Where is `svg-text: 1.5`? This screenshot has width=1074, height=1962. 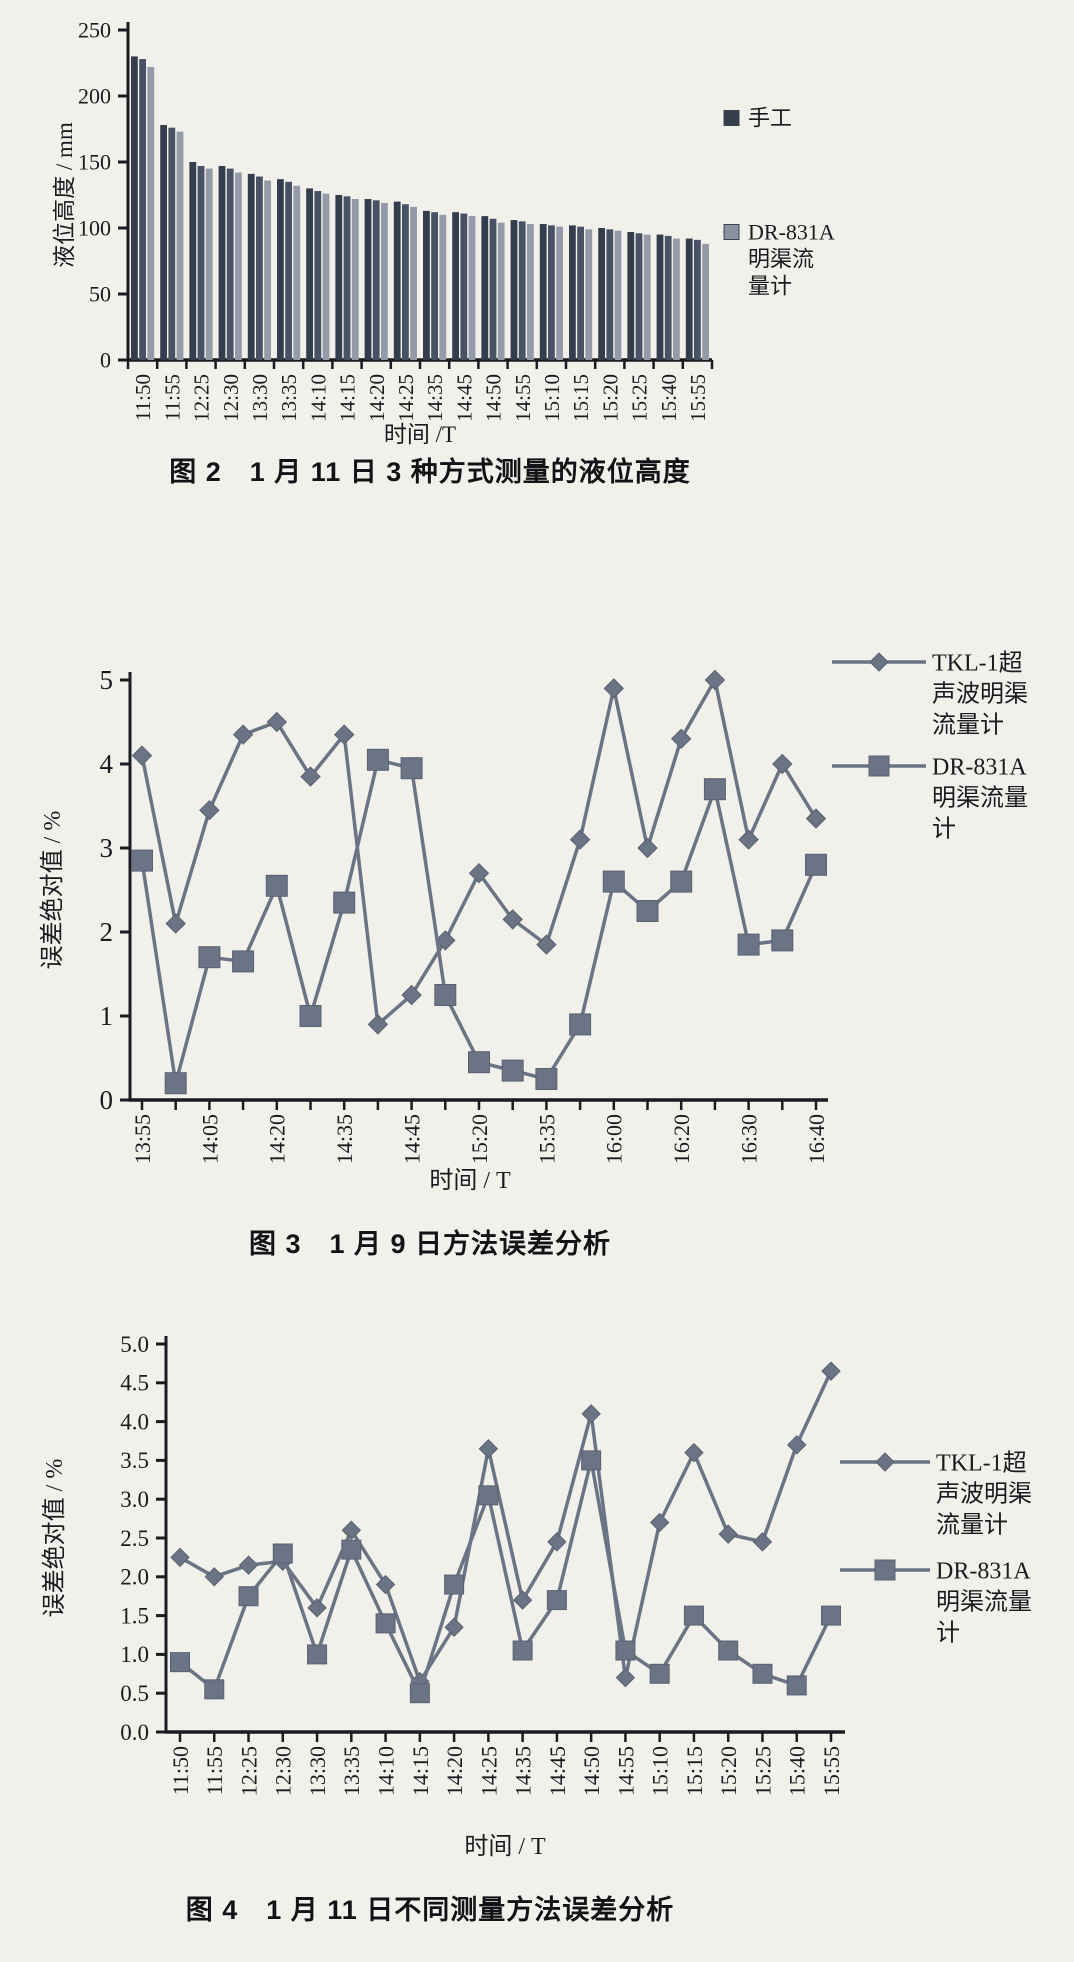
svg-text: 1.5 is located at coordinates (134, 1615).